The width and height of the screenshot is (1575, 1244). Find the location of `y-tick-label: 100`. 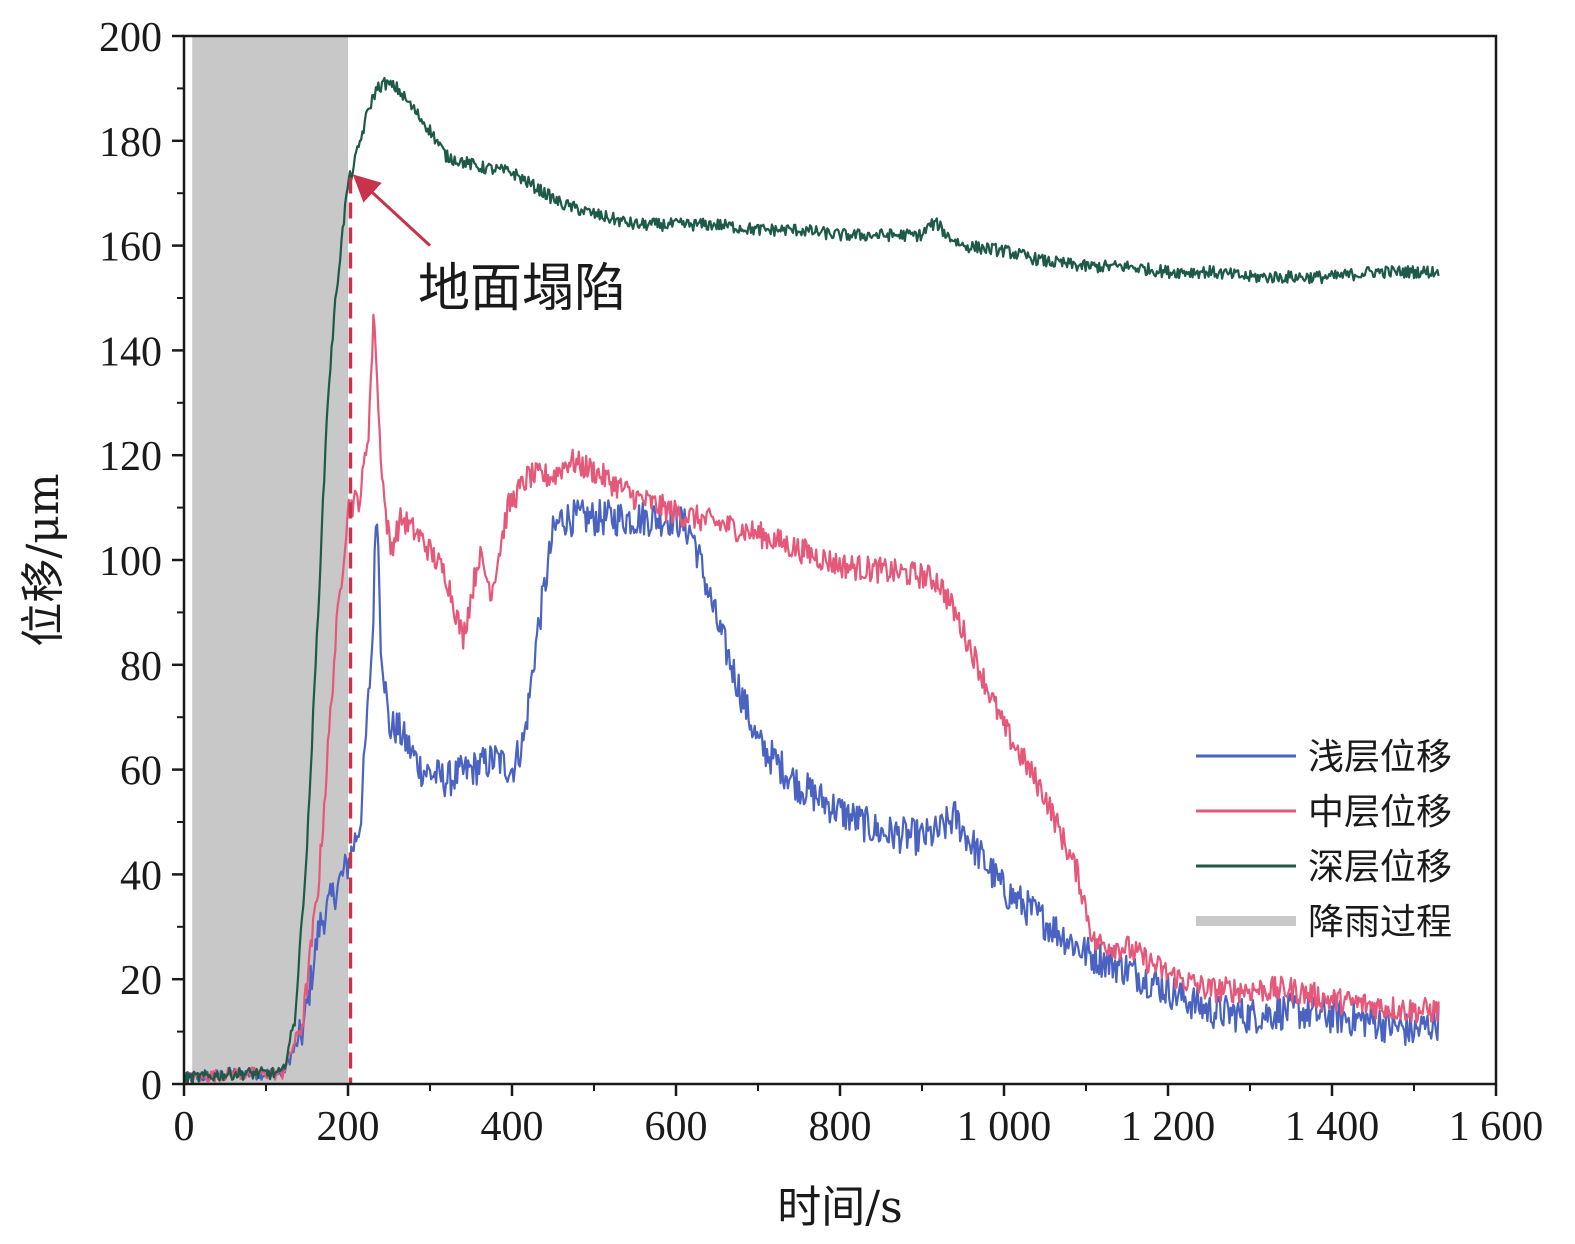

y-tick-label: 100 is located at coordinates (130, 562).